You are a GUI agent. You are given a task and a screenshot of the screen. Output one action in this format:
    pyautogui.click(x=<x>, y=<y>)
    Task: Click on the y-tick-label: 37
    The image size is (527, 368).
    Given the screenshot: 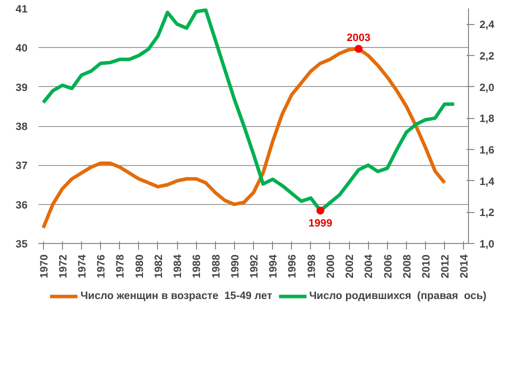 What is the action you would take?
    pyautogui.click(x=22, y=166)
    